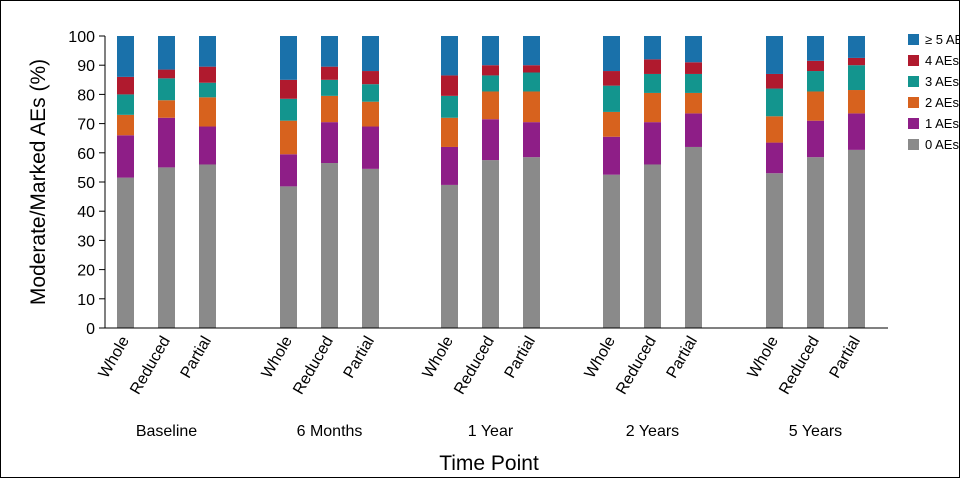  What do you see at coordinates (196, 358) in the screenshot?
I see `bar-category-label: Partial` at bounding box center [196, 358].